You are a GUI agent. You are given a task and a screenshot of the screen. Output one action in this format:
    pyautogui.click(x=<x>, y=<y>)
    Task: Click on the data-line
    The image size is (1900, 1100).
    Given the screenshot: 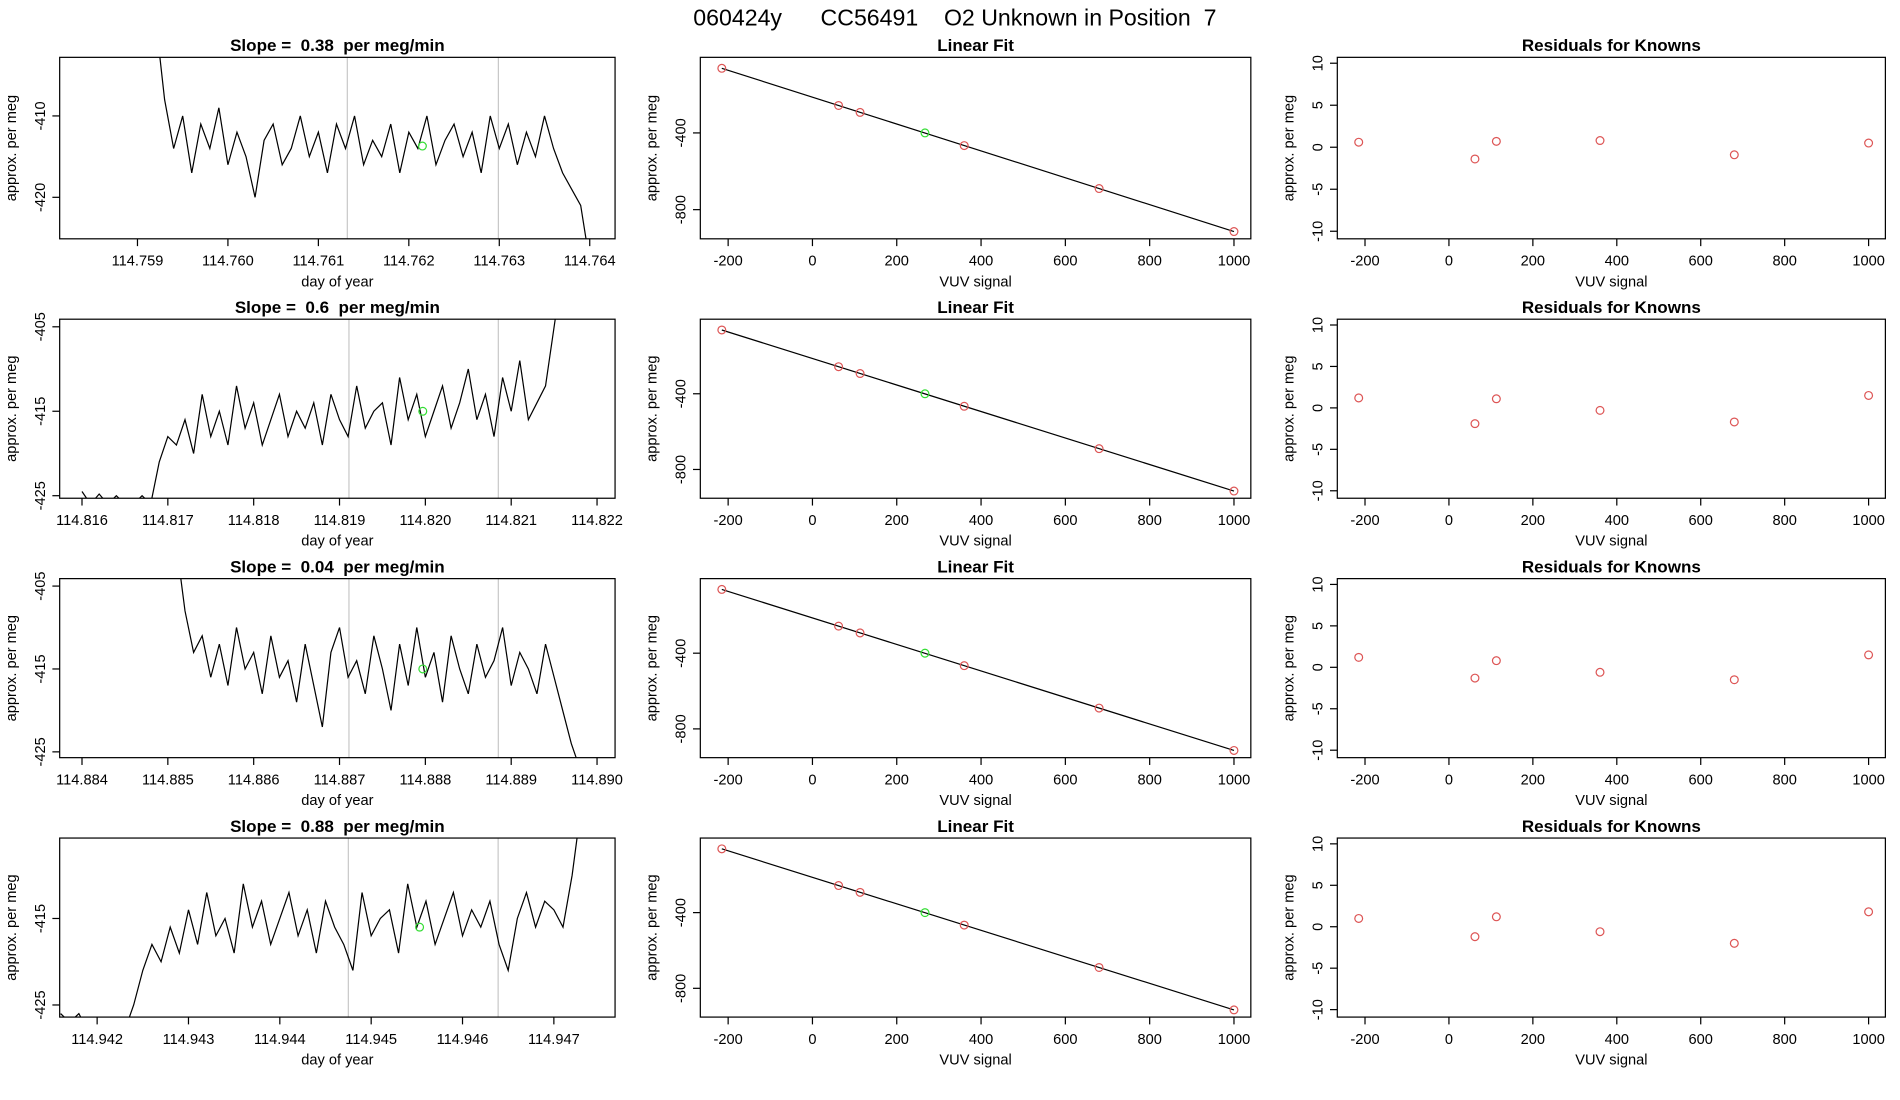 What is the action you would take?
    pyautogui.click(x=378, y=668)
    